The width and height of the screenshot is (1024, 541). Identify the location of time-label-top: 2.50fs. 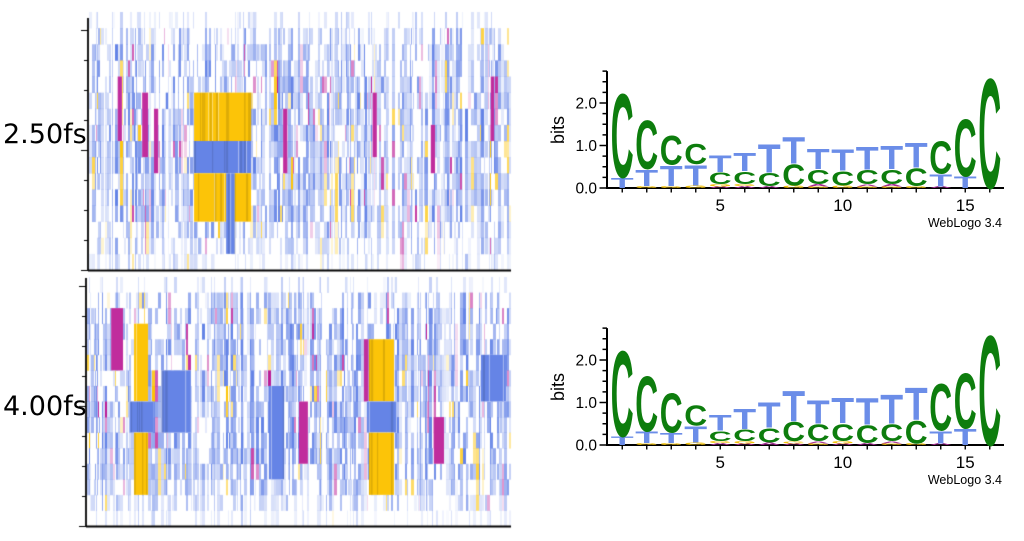
(45, 134).